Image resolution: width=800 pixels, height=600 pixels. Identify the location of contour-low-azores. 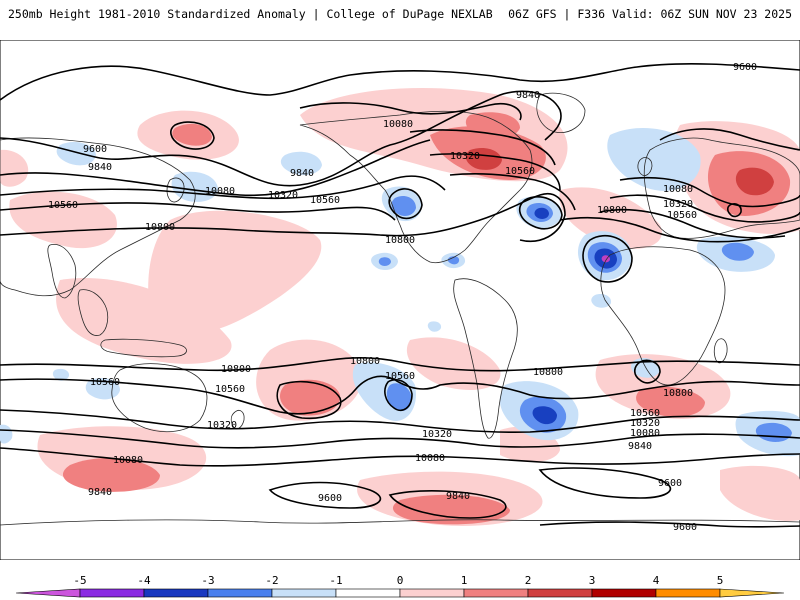
(607, 258).